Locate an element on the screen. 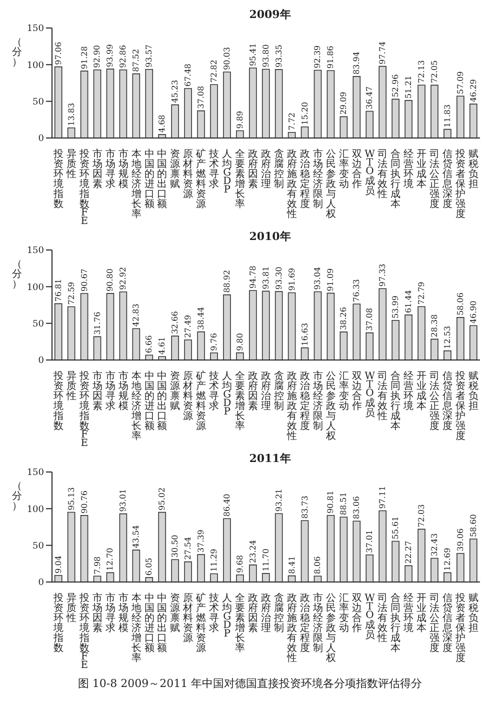  data-label: 15.20 is located at coordinates (305, 113).